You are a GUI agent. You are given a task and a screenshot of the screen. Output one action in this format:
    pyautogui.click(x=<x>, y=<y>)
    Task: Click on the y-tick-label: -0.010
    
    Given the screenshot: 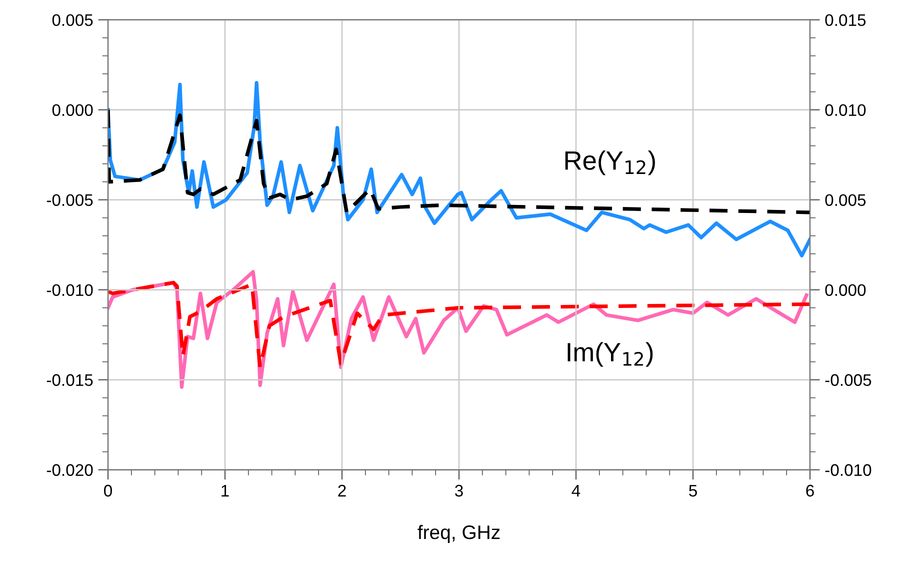 What is the action you would take?
    pyautogui.click(x=69, y=290)
    